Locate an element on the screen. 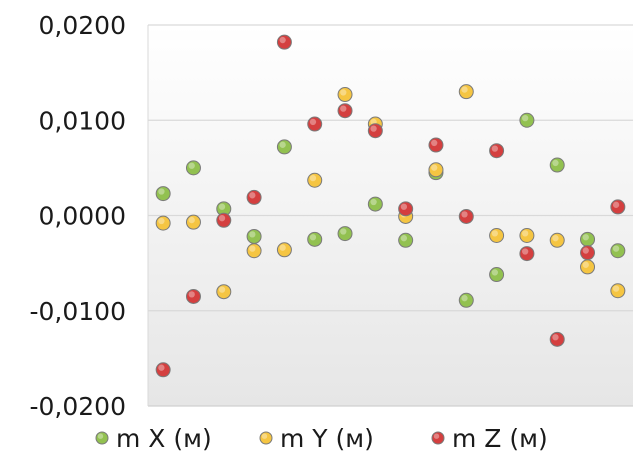 This screenshot has height=456, width=633. legend-item: m X (м) is located at coordinates (153, 438).